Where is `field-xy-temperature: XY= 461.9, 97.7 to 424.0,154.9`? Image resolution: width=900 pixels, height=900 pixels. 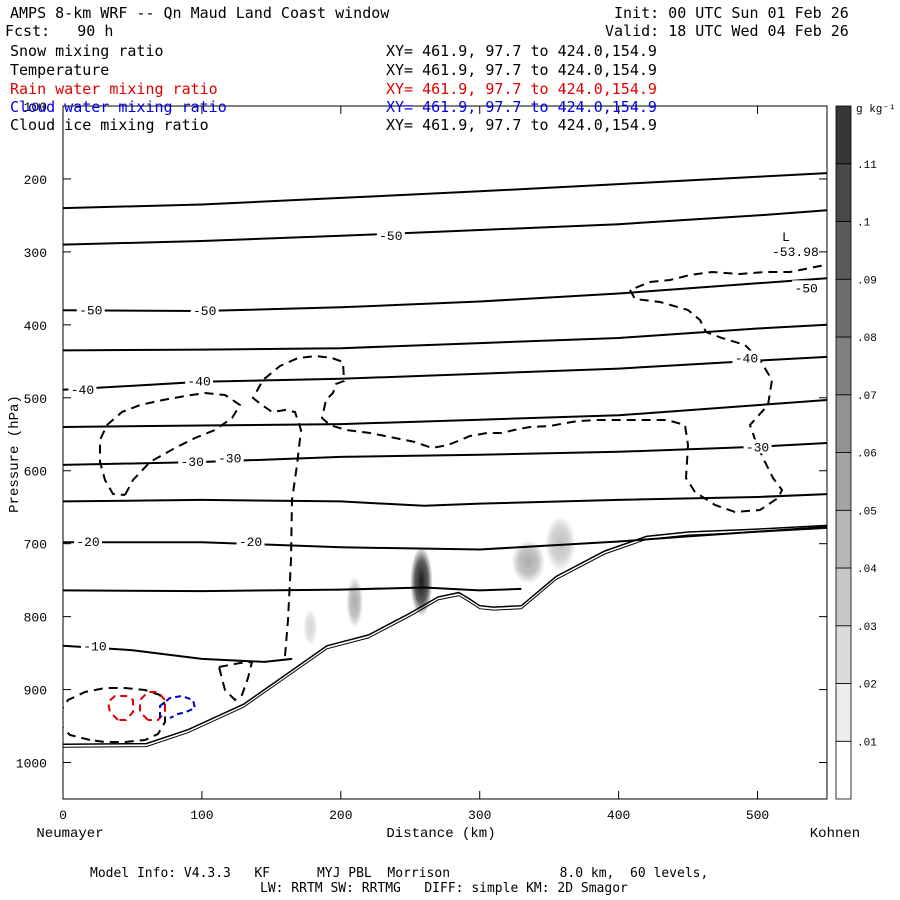 field-xy-temperature: XY= 461.9, 97.7 to 424.0,154.9 is located at coordinates (521, 70).